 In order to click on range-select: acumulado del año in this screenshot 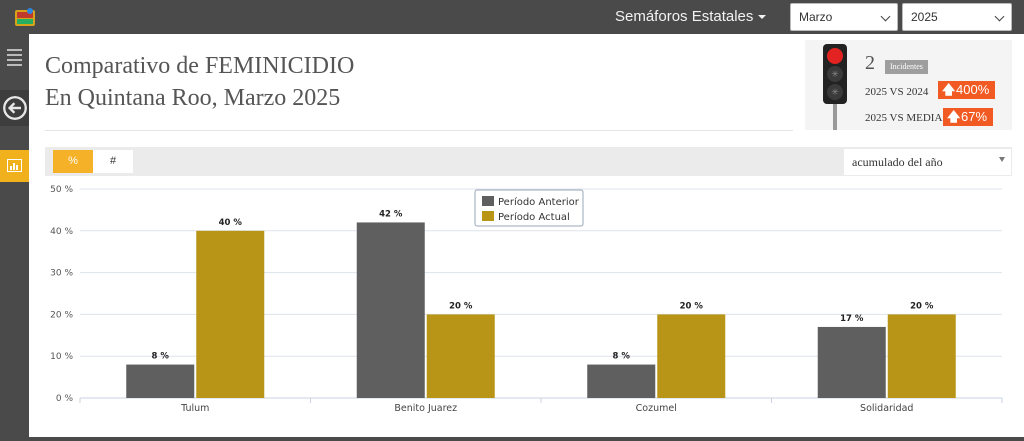, I will do `click(927, 162)`.